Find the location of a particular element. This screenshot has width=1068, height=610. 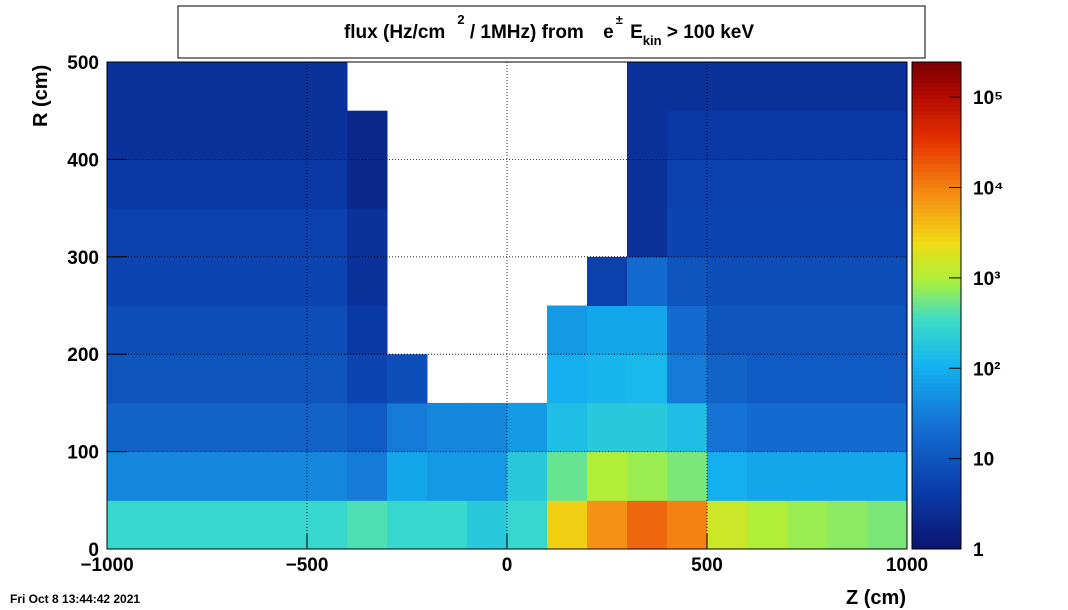

title-box is located at coordinates (551, 32).